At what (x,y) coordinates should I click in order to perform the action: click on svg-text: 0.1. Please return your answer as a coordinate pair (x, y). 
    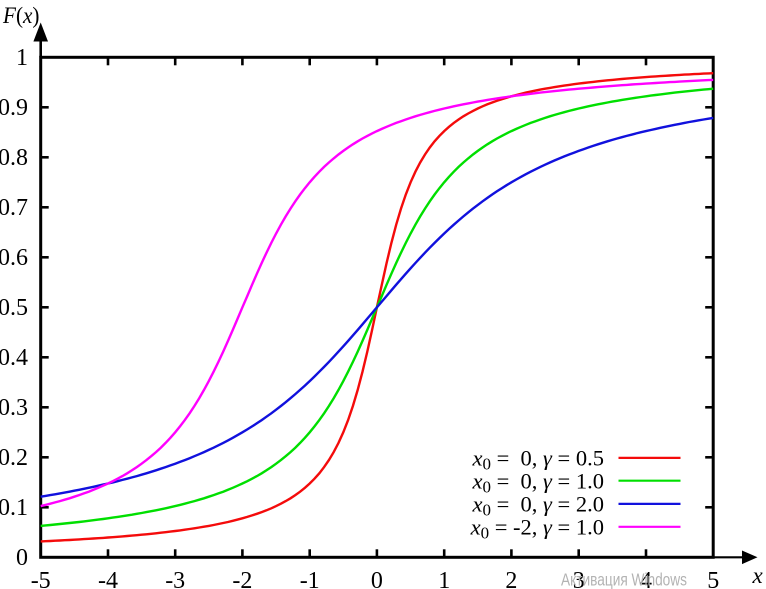
    Looking at the image, I should click on (14, 508).